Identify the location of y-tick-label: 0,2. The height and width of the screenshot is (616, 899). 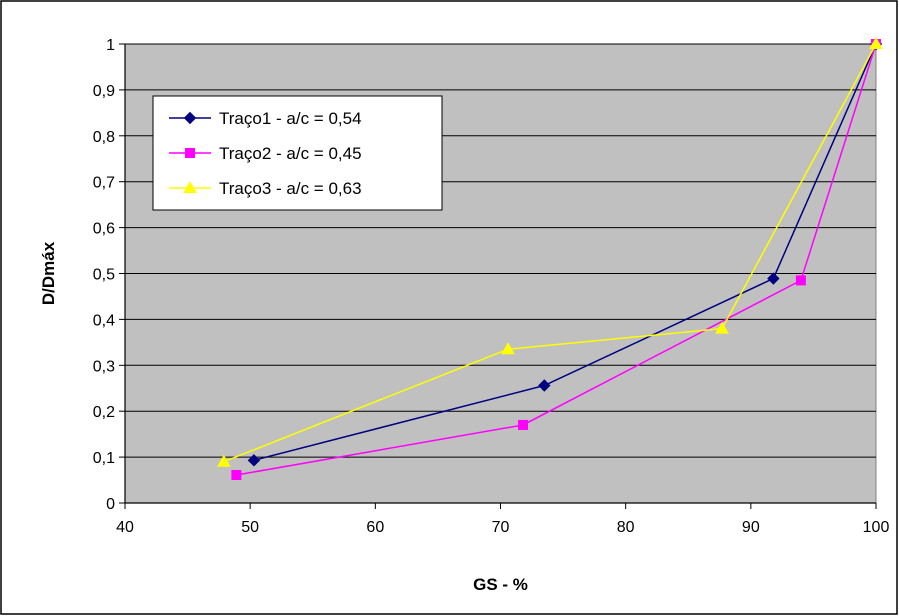
(104, 412).